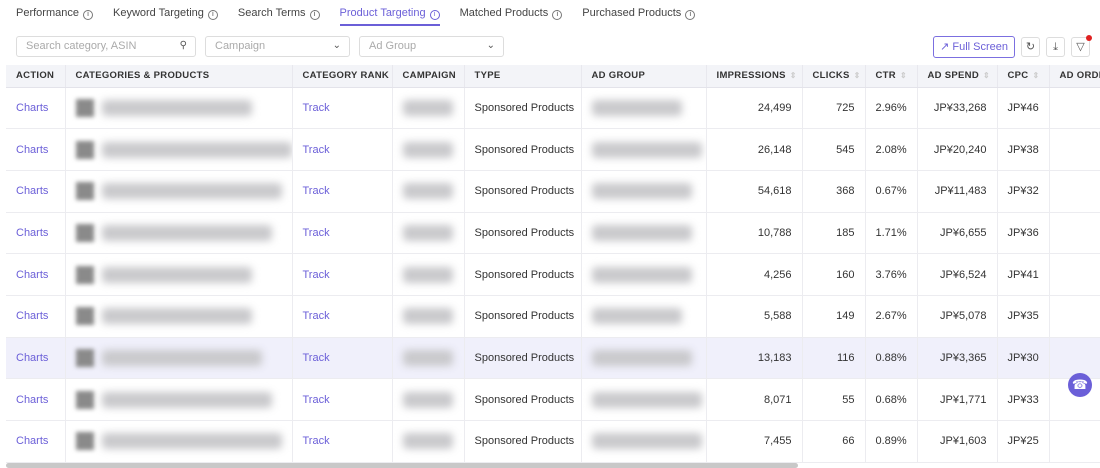 This screenshot has width=1100, height=468. I want to click on impressions-cell: 10,788, so click(754, 233).